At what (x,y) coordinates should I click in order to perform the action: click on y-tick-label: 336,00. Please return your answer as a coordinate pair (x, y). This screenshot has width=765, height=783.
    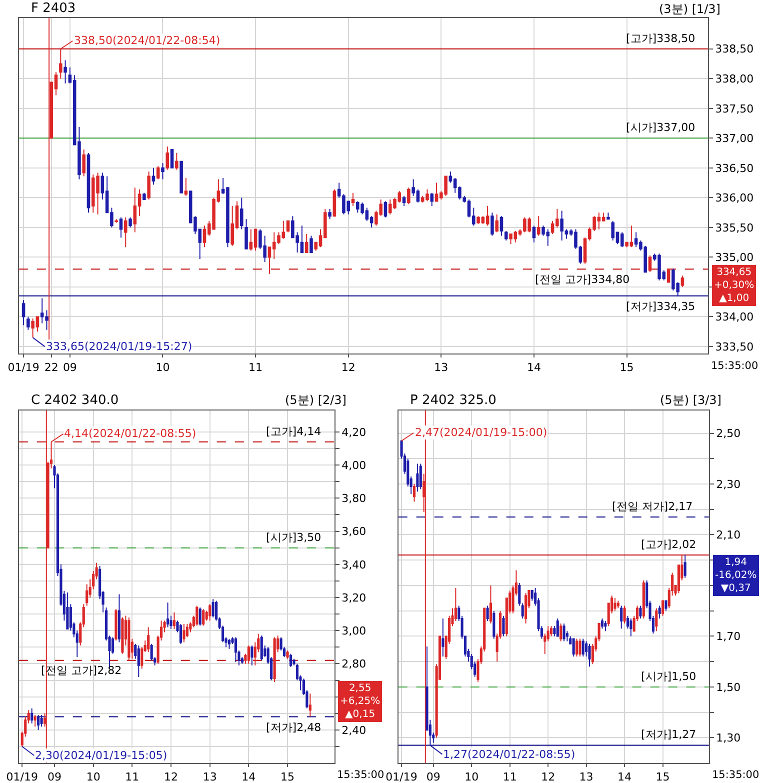
    Looking at the image, I should click on (734, 198).